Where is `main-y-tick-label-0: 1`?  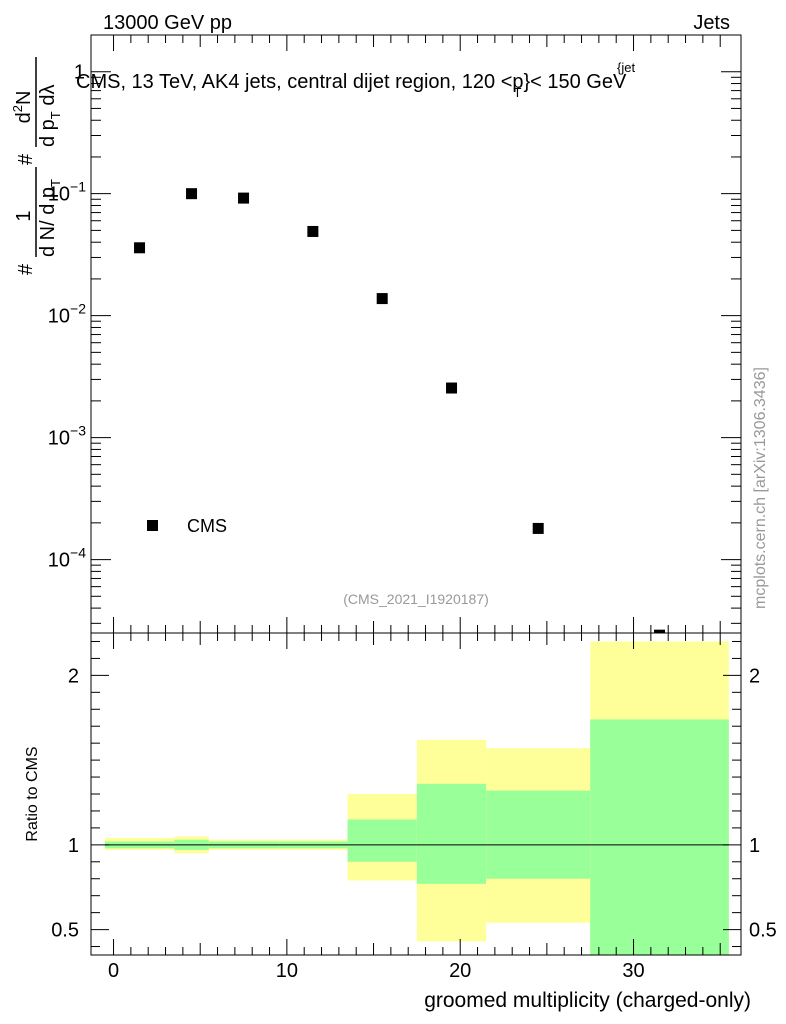
main-y-tick-label-0: 1 is located at coordinates (79, 73).